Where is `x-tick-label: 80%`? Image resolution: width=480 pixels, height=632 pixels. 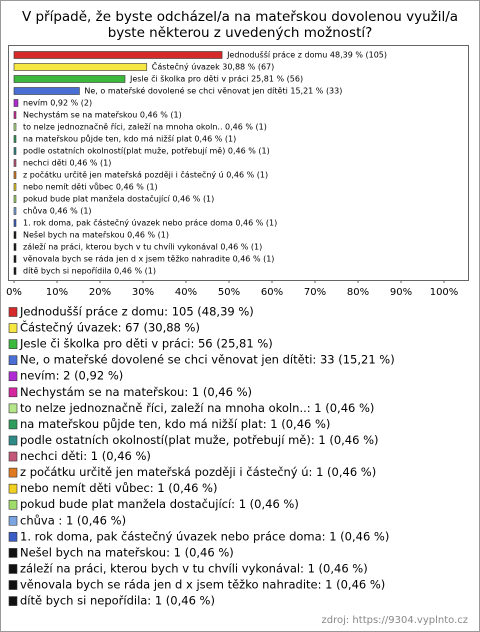
x-tick-label: 80% is located at coordinates (358, 292).